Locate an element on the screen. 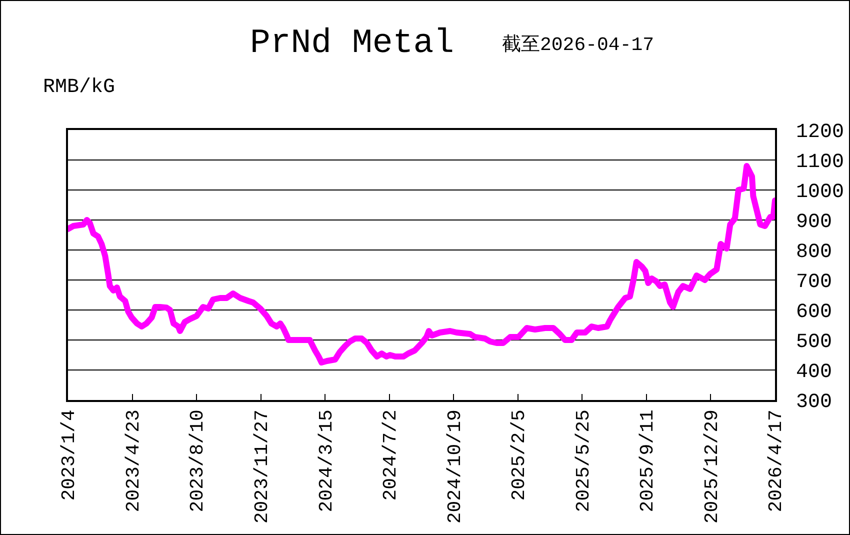 This screenshot has height=535, width=850. x-tick-label: 2023/11/27 is located at coordinates (261, 467).